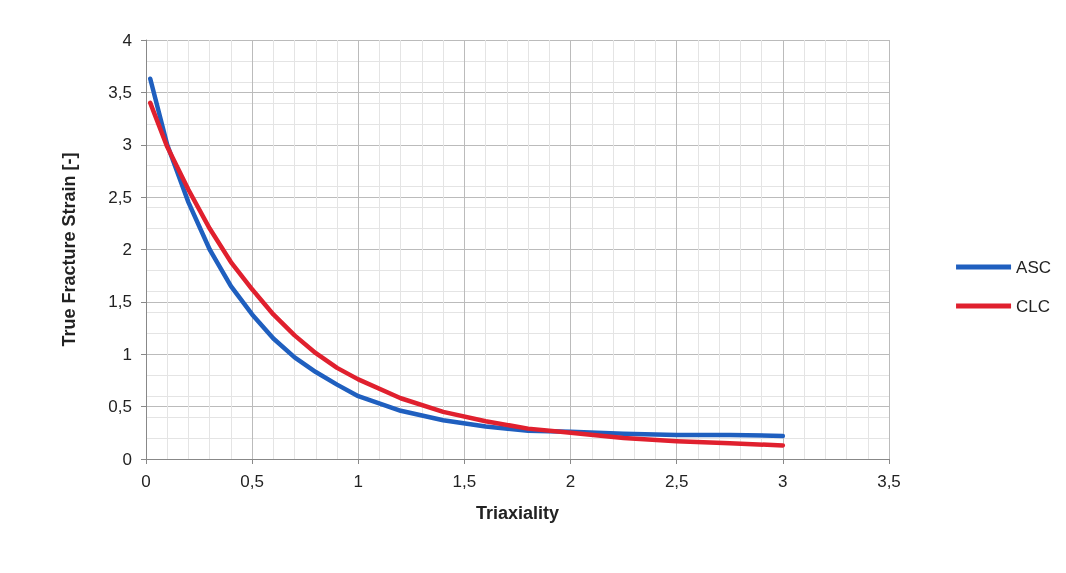  What do you see at coordinates (517, 513) in the screenshot?
I see `x-axis-title: Triaxiality` at bounding box center [517, 513].